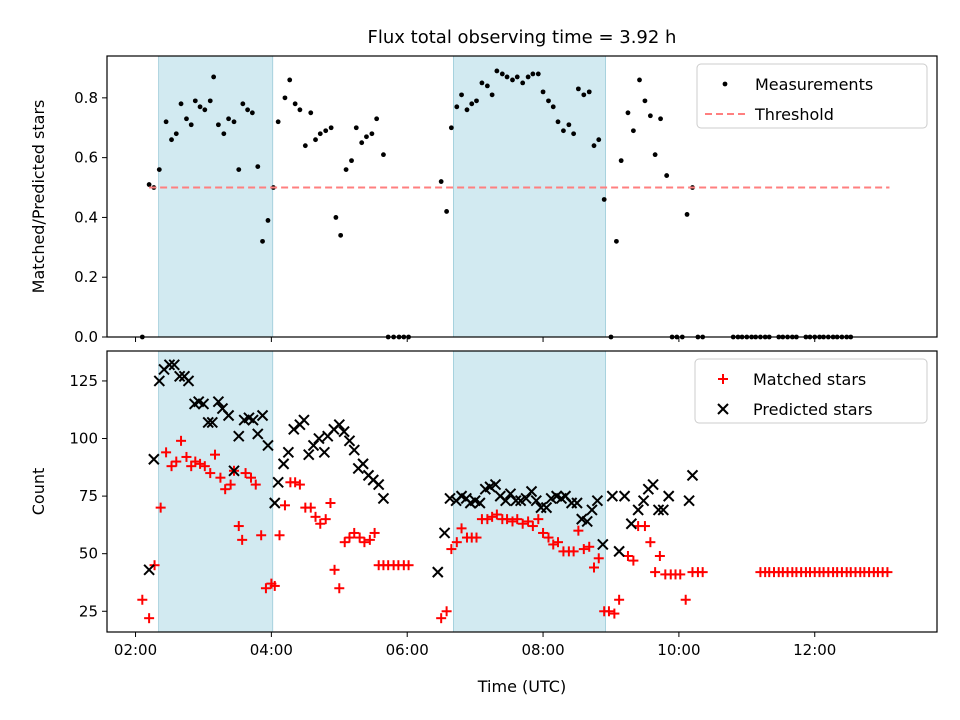 Image resolution: width=960 pixels, height=720 pixels. What do you see at coordinates (814, 650) in the screenshot?
I see `x-tick-label: 12:00` at bounding box center [814, 650].